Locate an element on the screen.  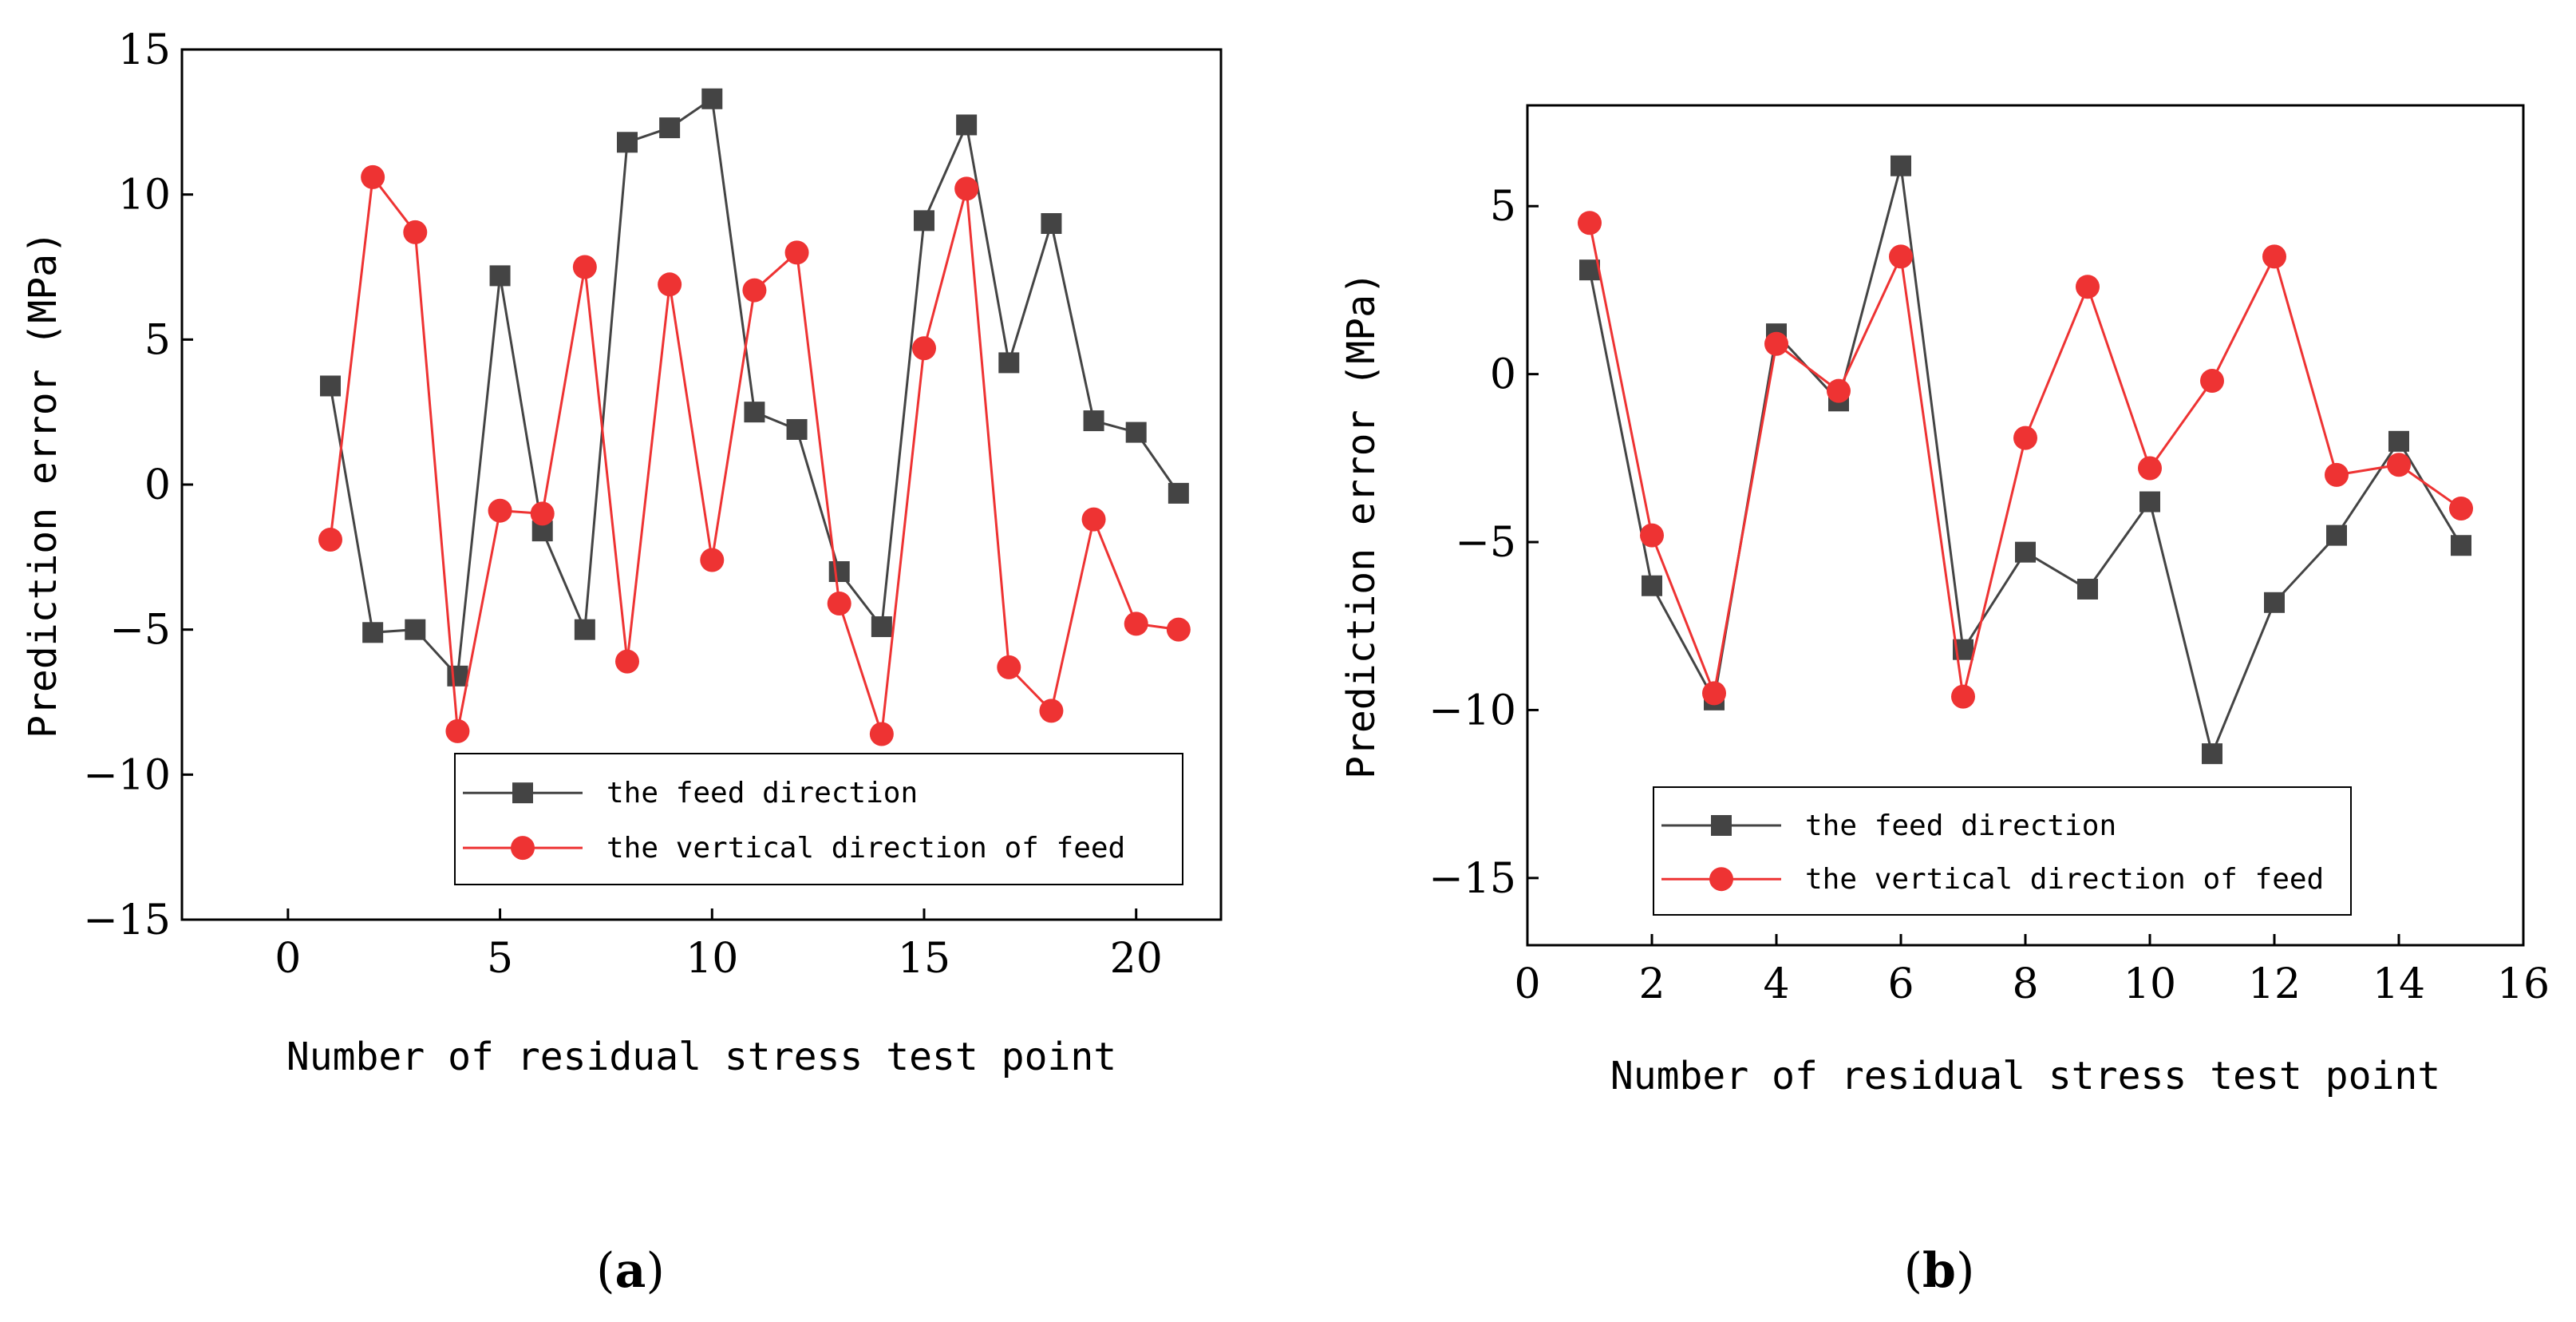
panel-a-x-tick-label: 5 is located at coordinates (500, 959).